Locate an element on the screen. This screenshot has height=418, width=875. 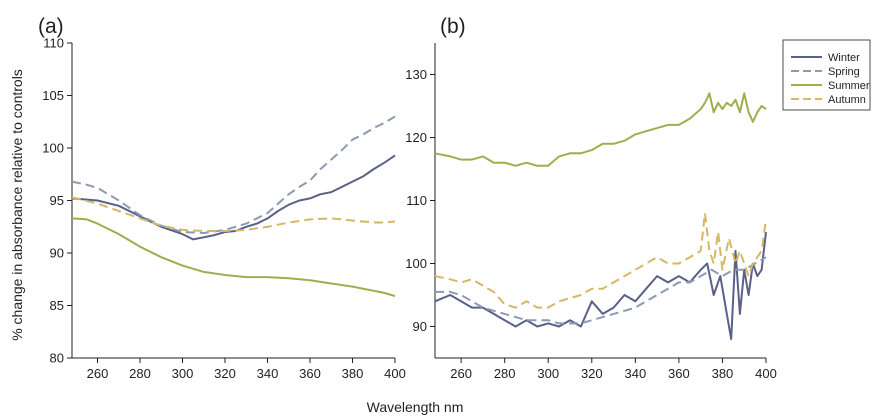
y-tick-label: 85 is located at coordinates (57, 305).